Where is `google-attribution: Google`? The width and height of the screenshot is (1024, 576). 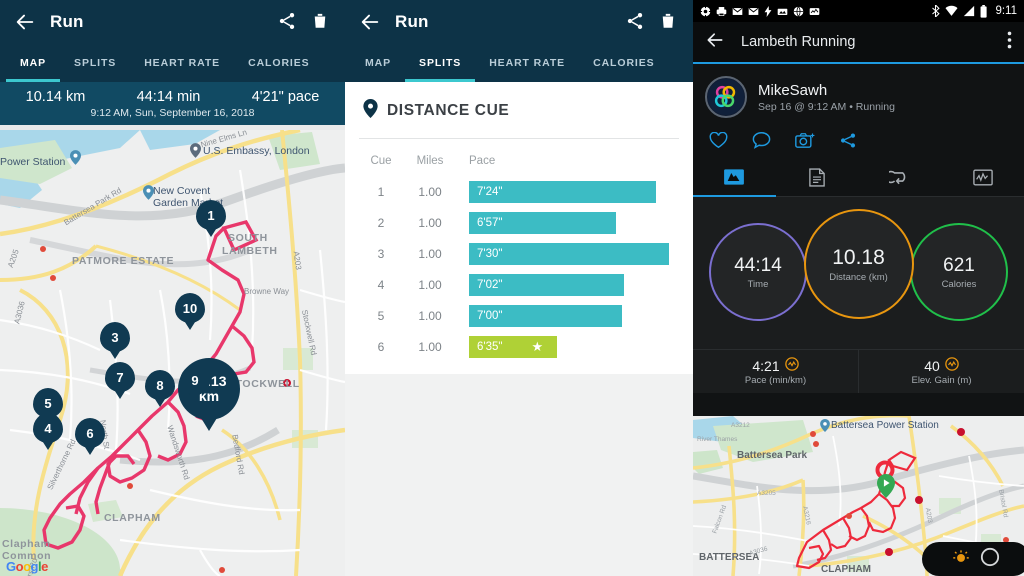
google-attribution: Google is located at coordinates (27, 566).